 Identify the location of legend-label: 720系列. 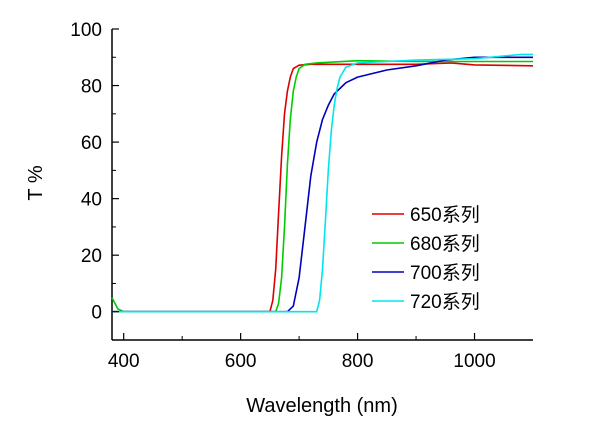
(445, 302).